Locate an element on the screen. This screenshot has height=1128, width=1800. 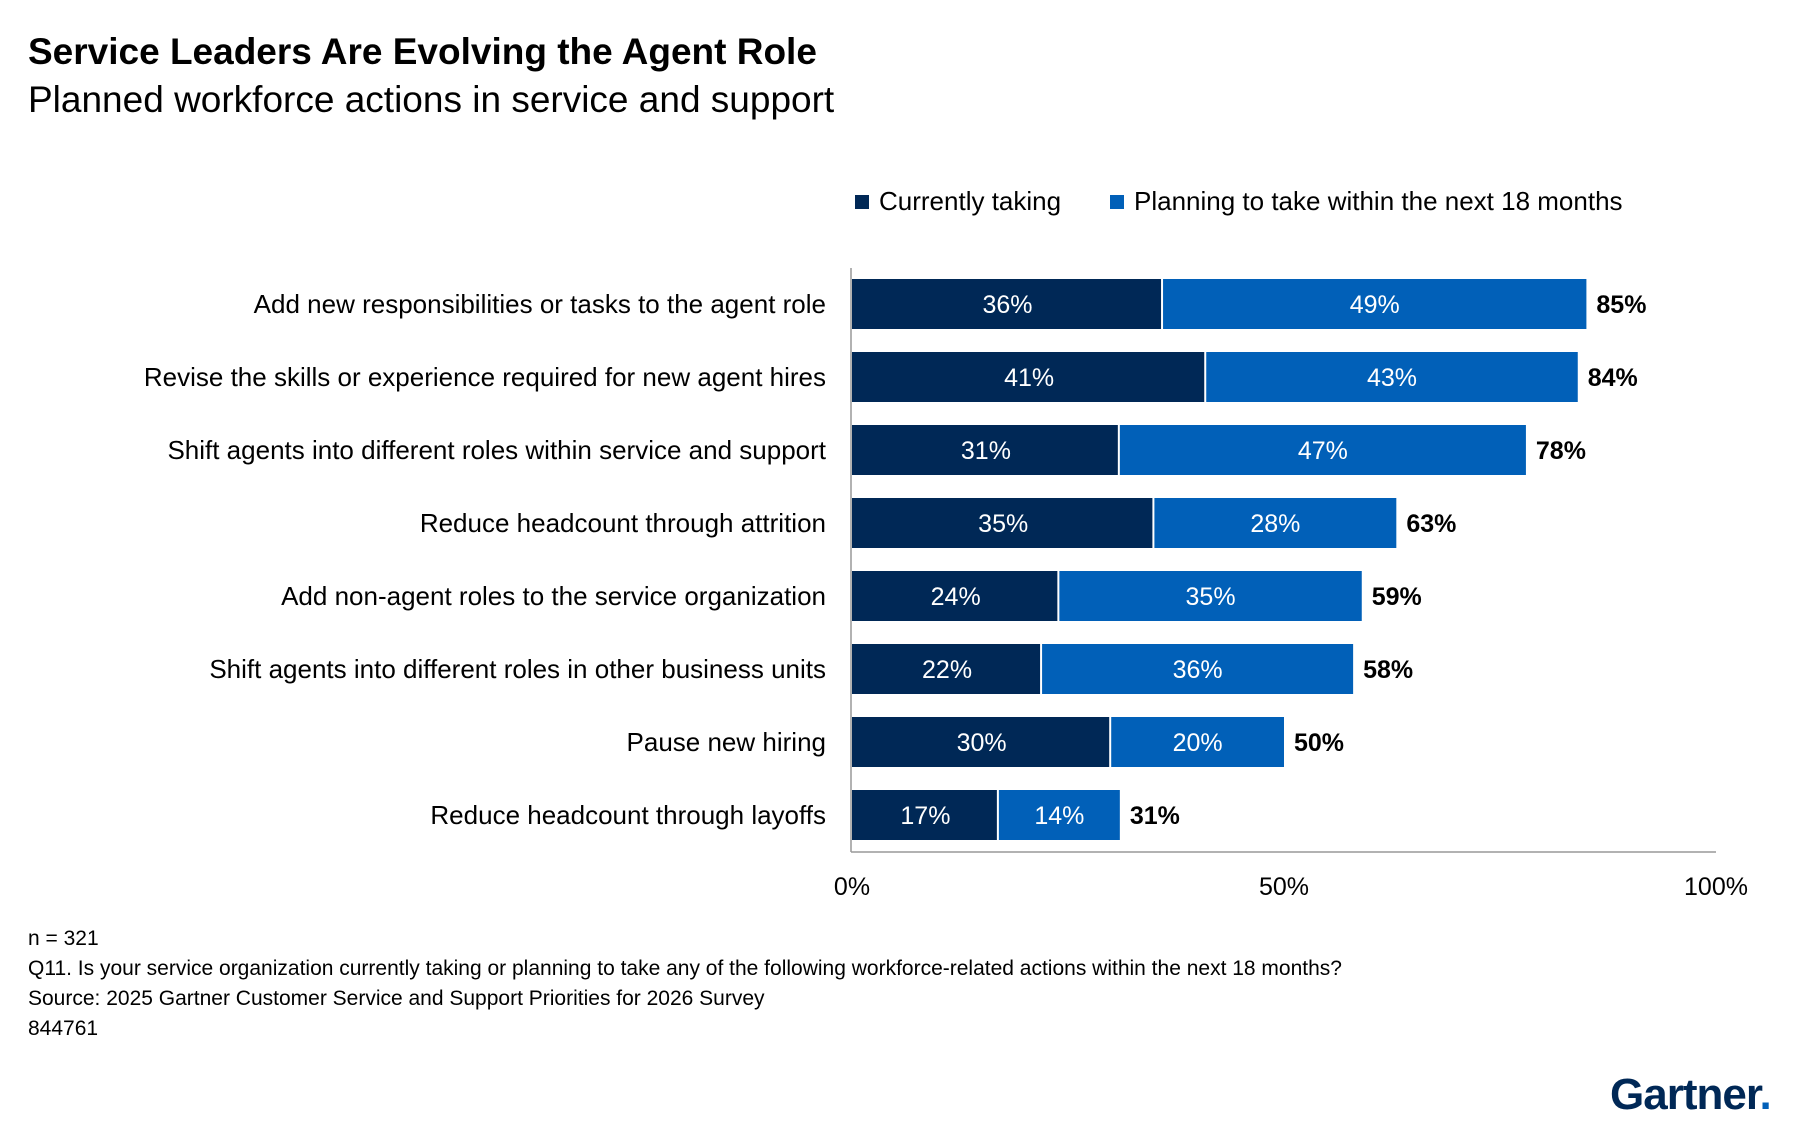
bar-value-label: 30% is located at coordinates (982, 743).